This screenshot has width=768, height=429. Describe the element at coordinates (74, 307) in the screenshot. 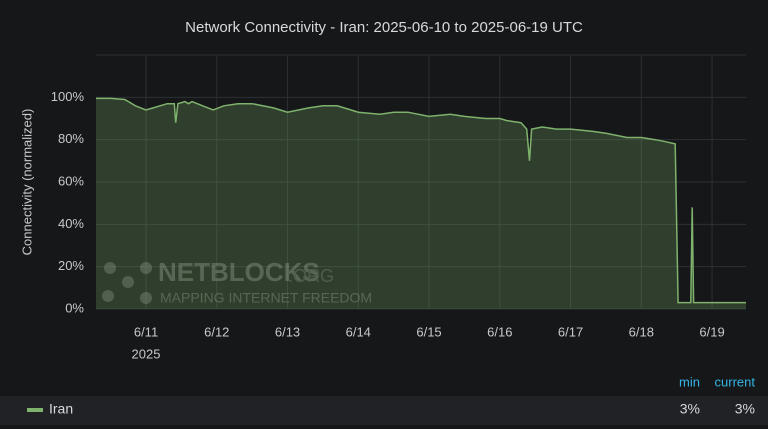

I see `y-tick-label: 0%` at that location.